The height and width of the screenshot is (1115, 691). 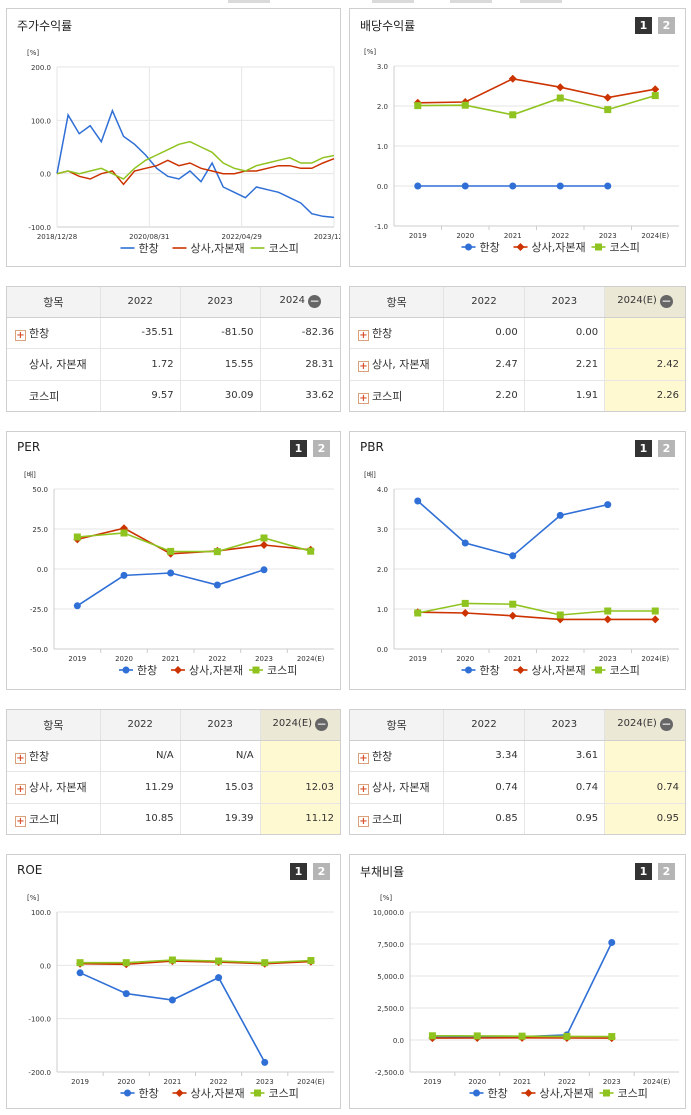 What do you see at coordinates (390, 945) in the screenshot?
I see `y-tick-label: 7,500.0` at bounding box center [390, 945].